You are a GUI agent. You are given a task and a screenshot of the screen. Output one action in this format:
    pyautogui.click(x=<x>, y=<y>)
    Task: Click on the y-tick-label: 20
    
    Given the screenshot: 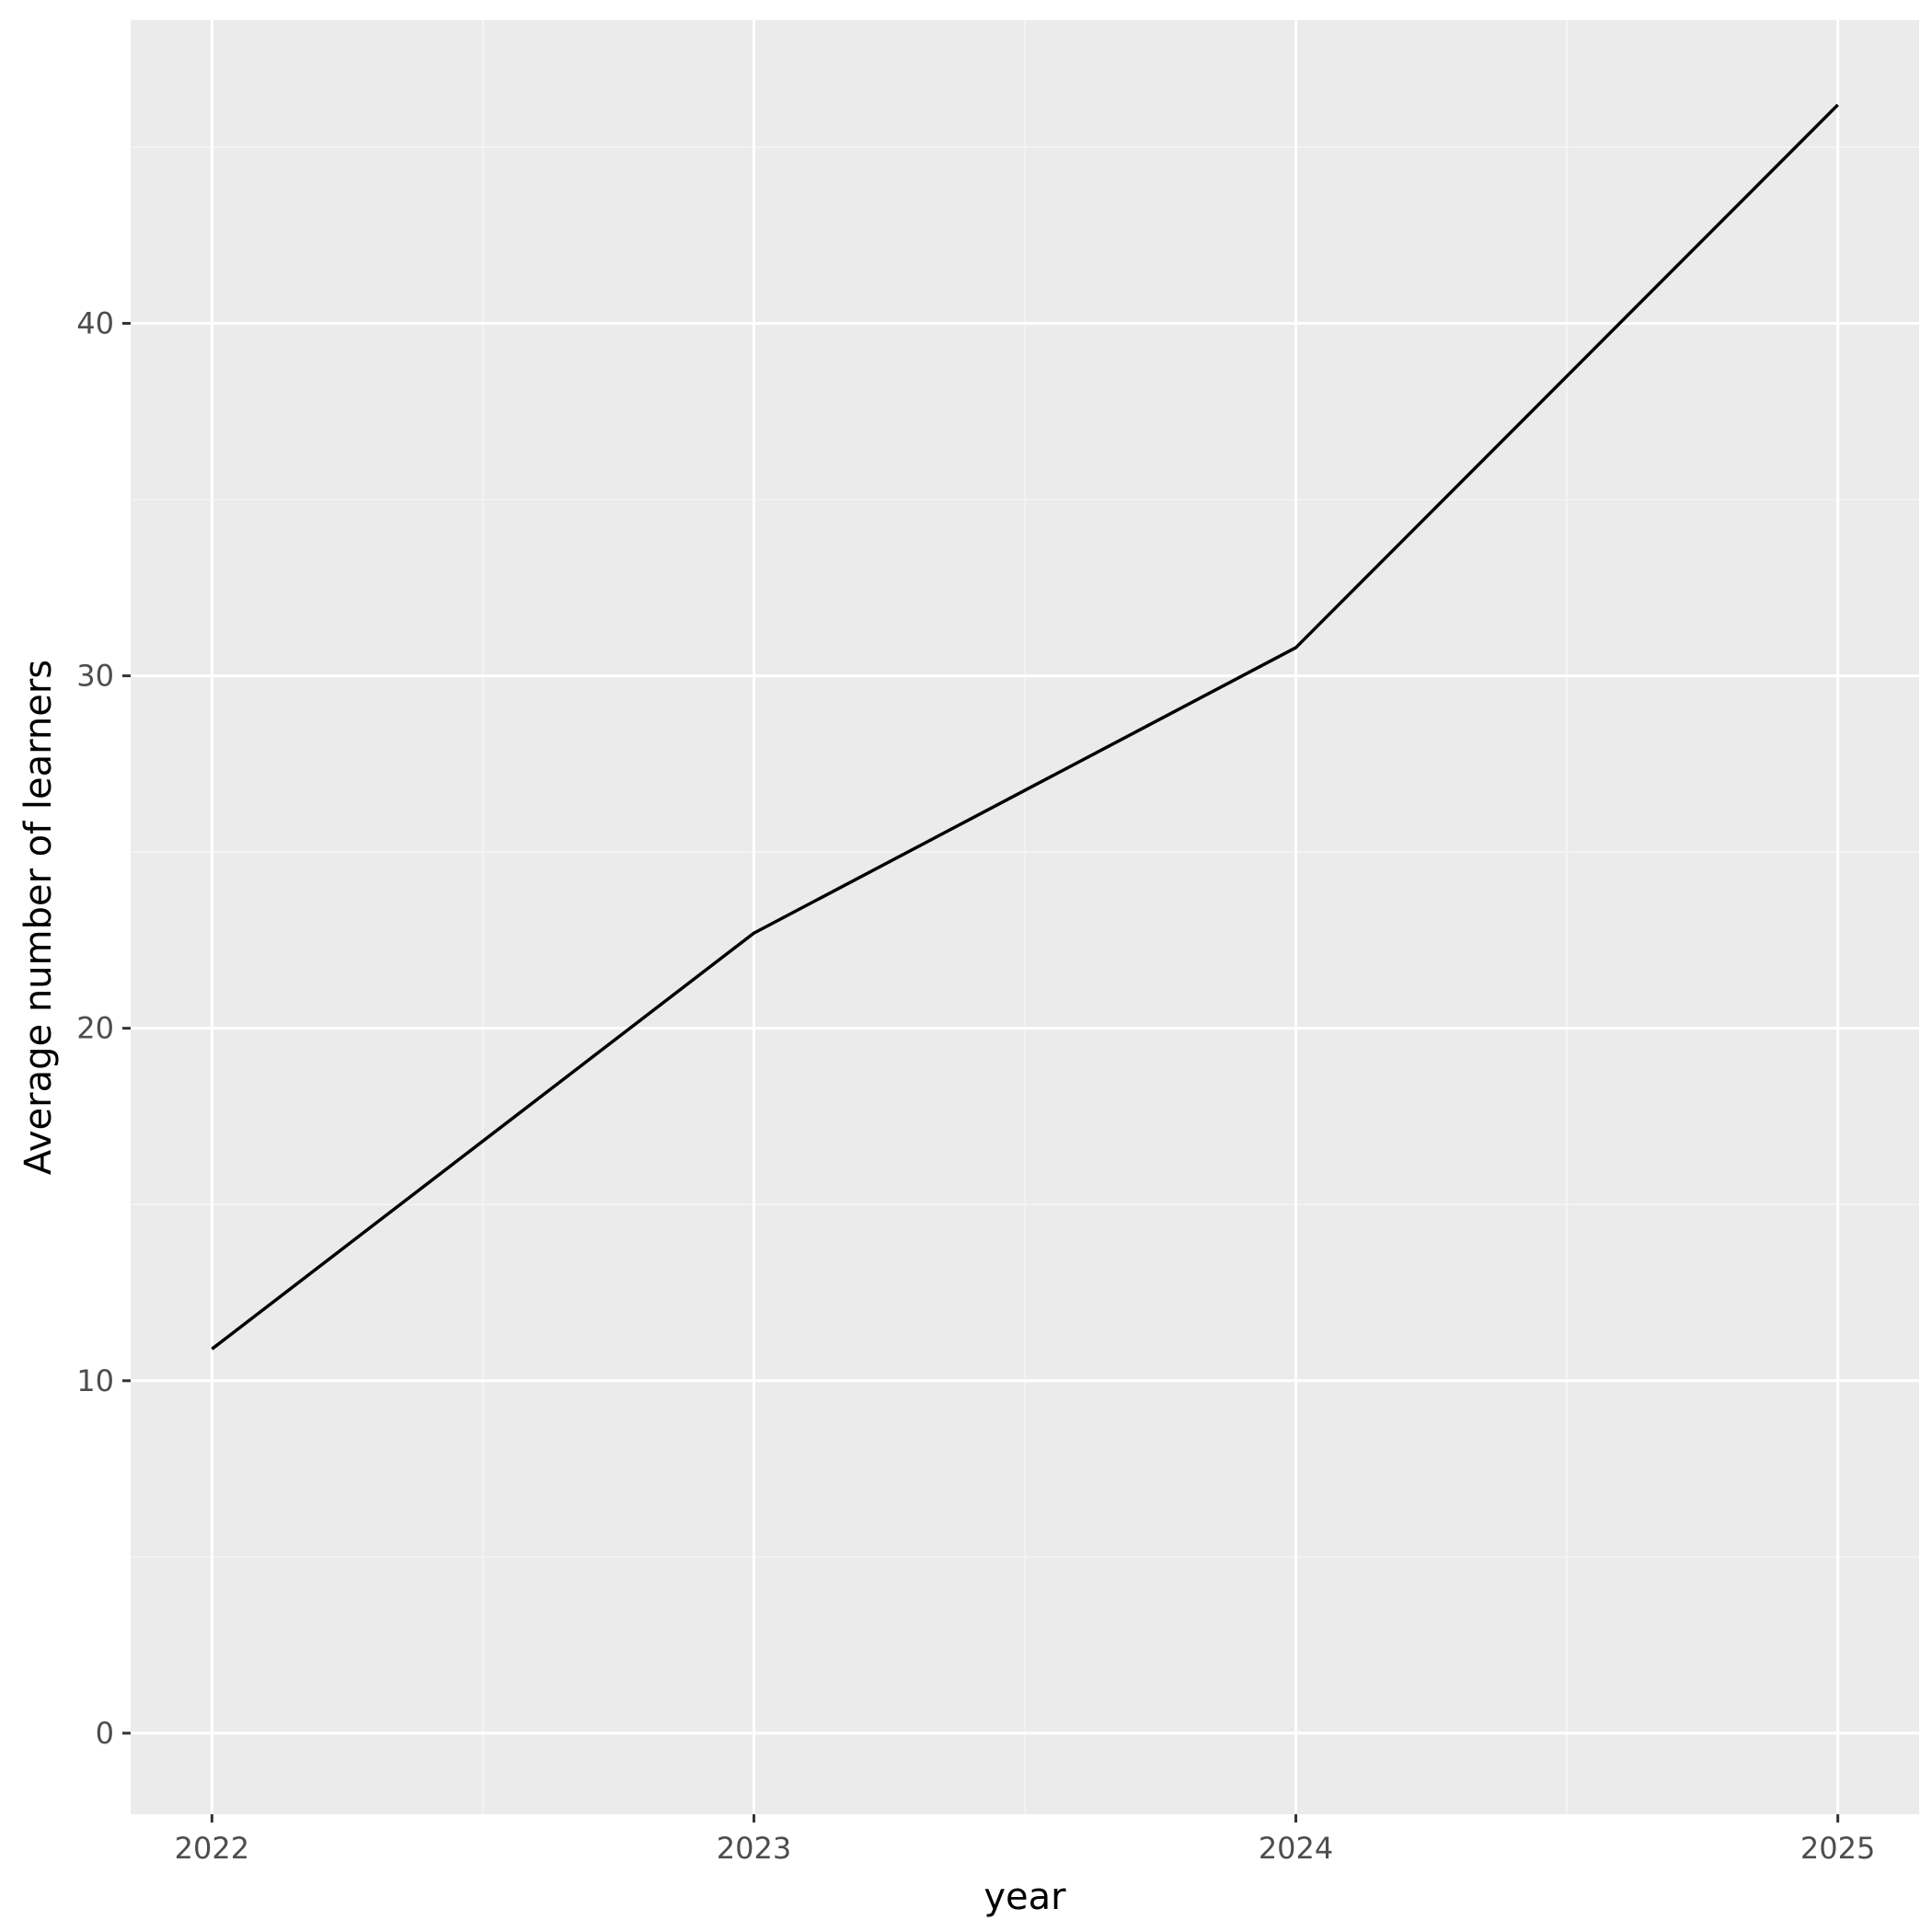 What is the action you would take?
    pyautogui.click(x=95, y=1028)
    